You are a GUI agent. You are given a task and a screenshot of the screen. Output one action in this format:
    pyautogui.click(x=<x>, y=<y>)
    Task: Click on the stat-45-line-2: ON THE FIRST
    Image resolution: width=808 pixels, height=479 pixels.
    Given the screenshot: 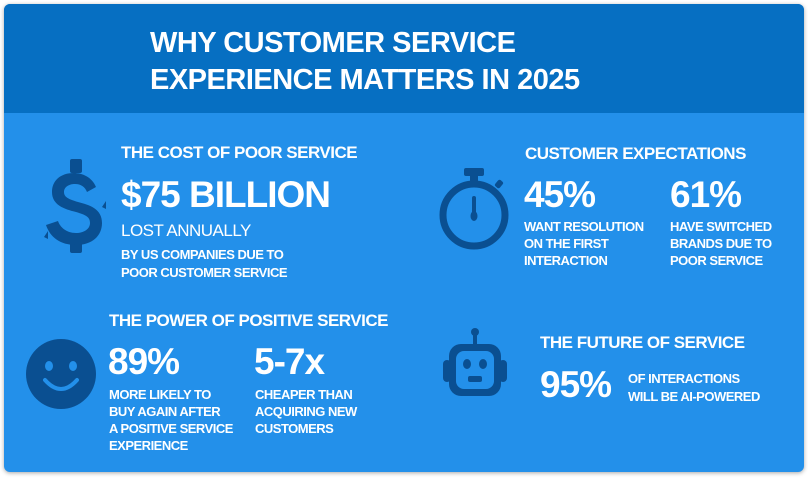 What is the action you would take?
    pyautogui.click(x=566, y=243)
    